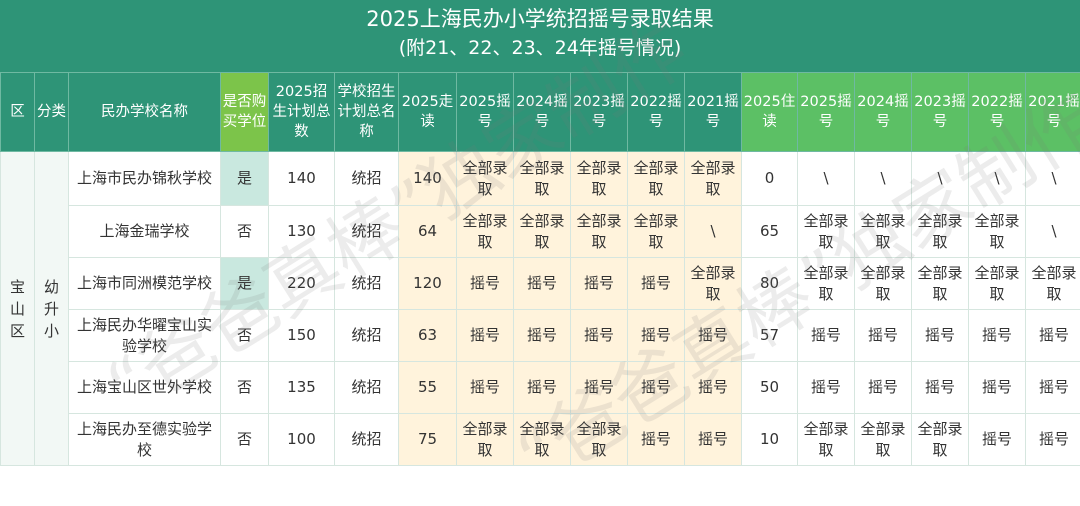 The image size is (1080, 506). What do you see at coordinates (145, 232) in the screenshot?
I see `school-name-cell: 上海金瑞学校` at bounding box center [145, 232].